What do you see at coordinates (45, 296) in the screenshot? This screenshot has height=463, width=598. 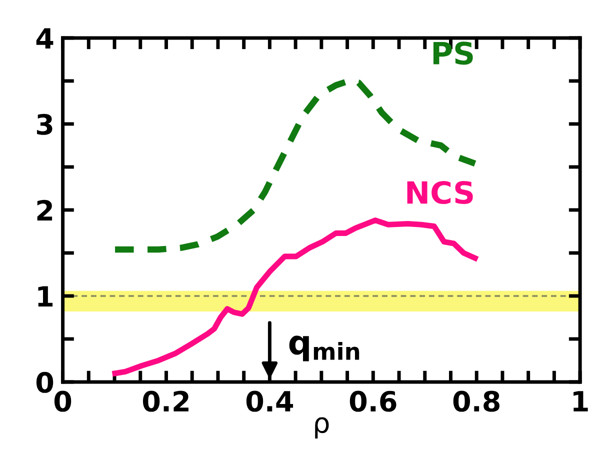 I see `y-tick-label: 1` at bounding box center [45, 296].